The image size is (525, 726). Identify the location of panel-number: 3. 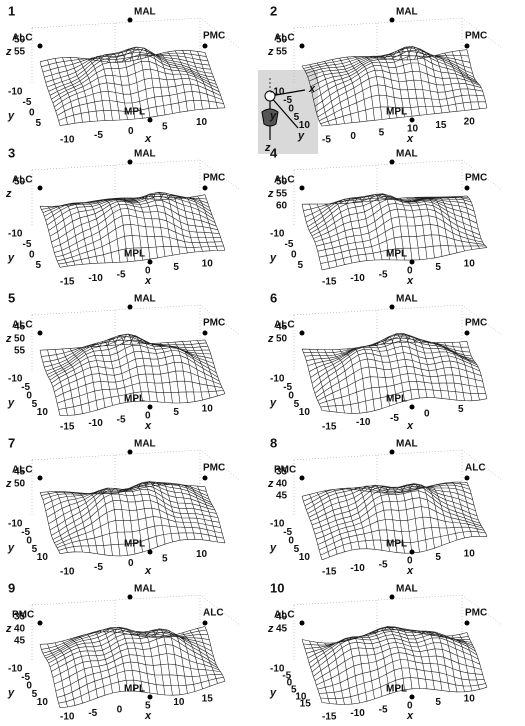
(11, 152).